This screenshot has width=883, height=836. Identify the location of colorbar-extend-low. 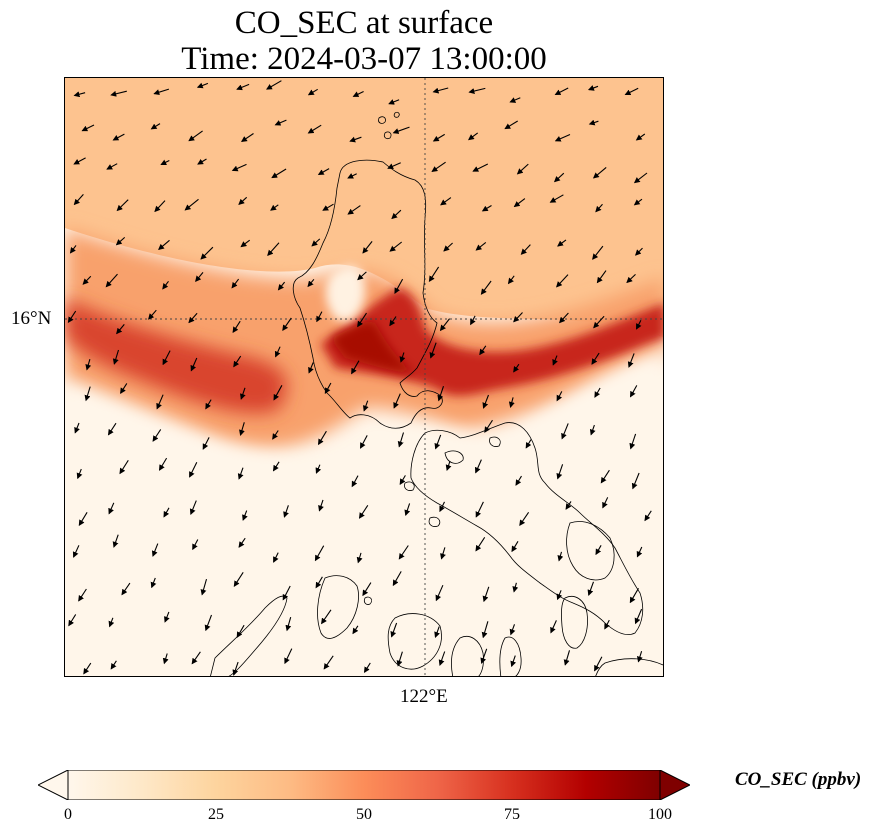
(53, 785).